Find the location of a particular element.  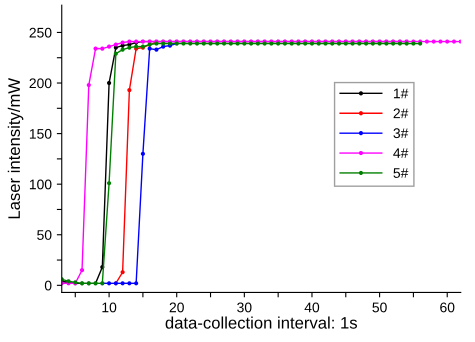

y-tick-label: 200 is located at coordinates (41, 83).